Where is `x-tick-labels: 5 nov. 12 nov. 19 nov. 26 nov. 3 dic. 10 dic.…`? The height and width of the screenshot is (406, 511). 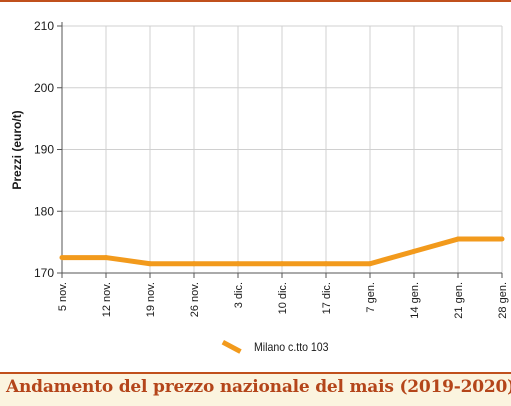
x-tick-labels: 5 nov. 12 nov. 19 nov. 26 nov. 3 dic. 10 dic.… is located at coordinates (283, 300).